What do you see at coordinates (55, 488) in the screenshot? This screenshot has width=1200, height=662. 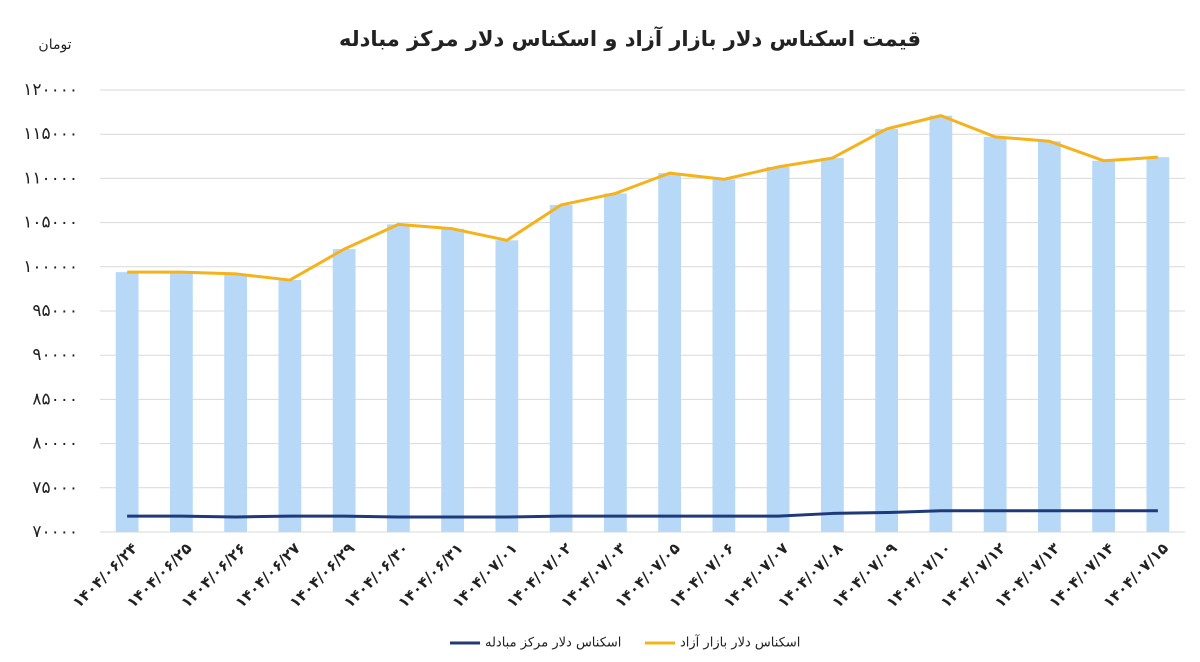 I see `y-tick-label: ۷۵۰۰۰` at bounding box center [55, 488].